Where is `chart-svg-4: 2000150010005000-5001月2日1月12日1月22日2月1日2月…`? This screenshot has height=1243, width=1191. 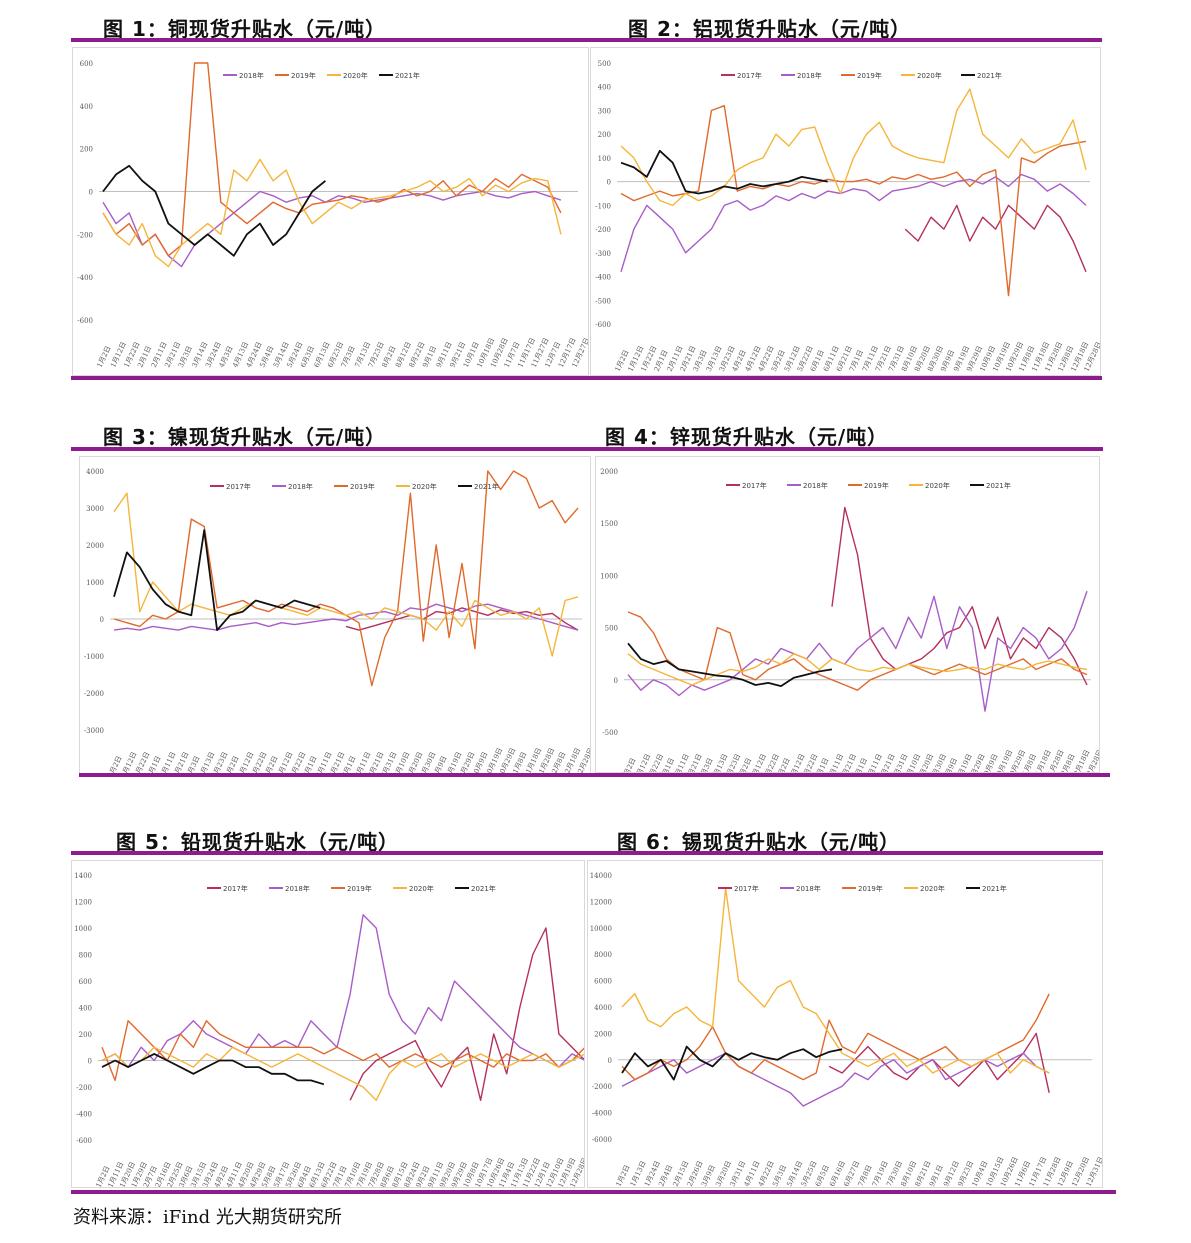
chart-svg-4: 2000150010005000-5001月2日1月12日1月22日2月1日2月… is located at coordinates (849, 620).